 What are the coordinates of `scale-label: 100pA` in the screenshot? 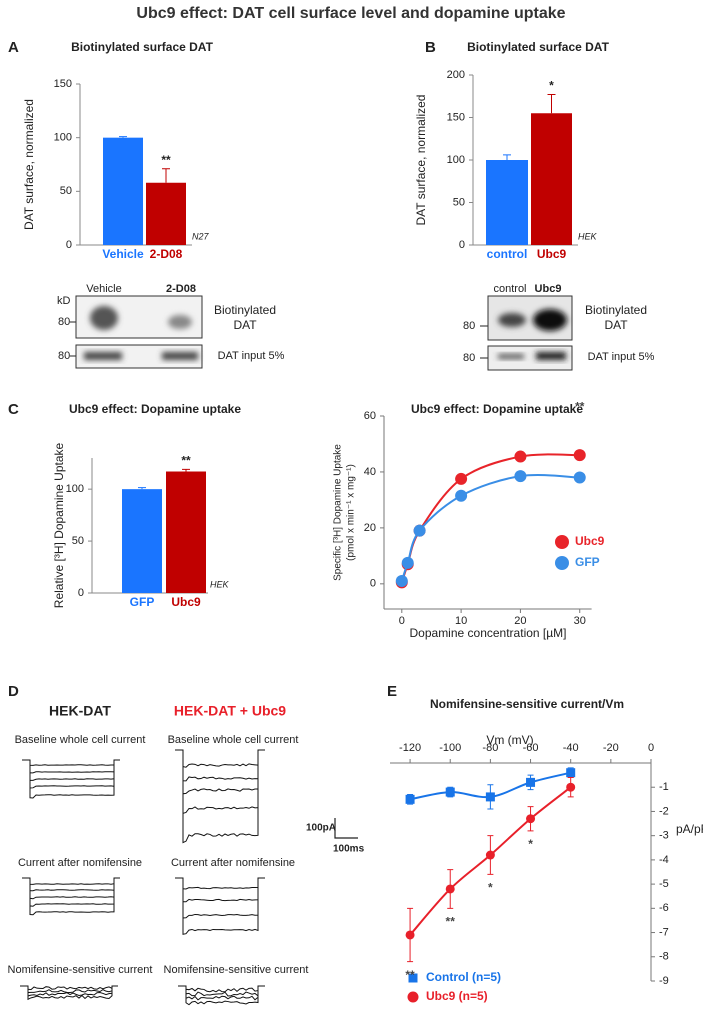 It's located at (321, 828).